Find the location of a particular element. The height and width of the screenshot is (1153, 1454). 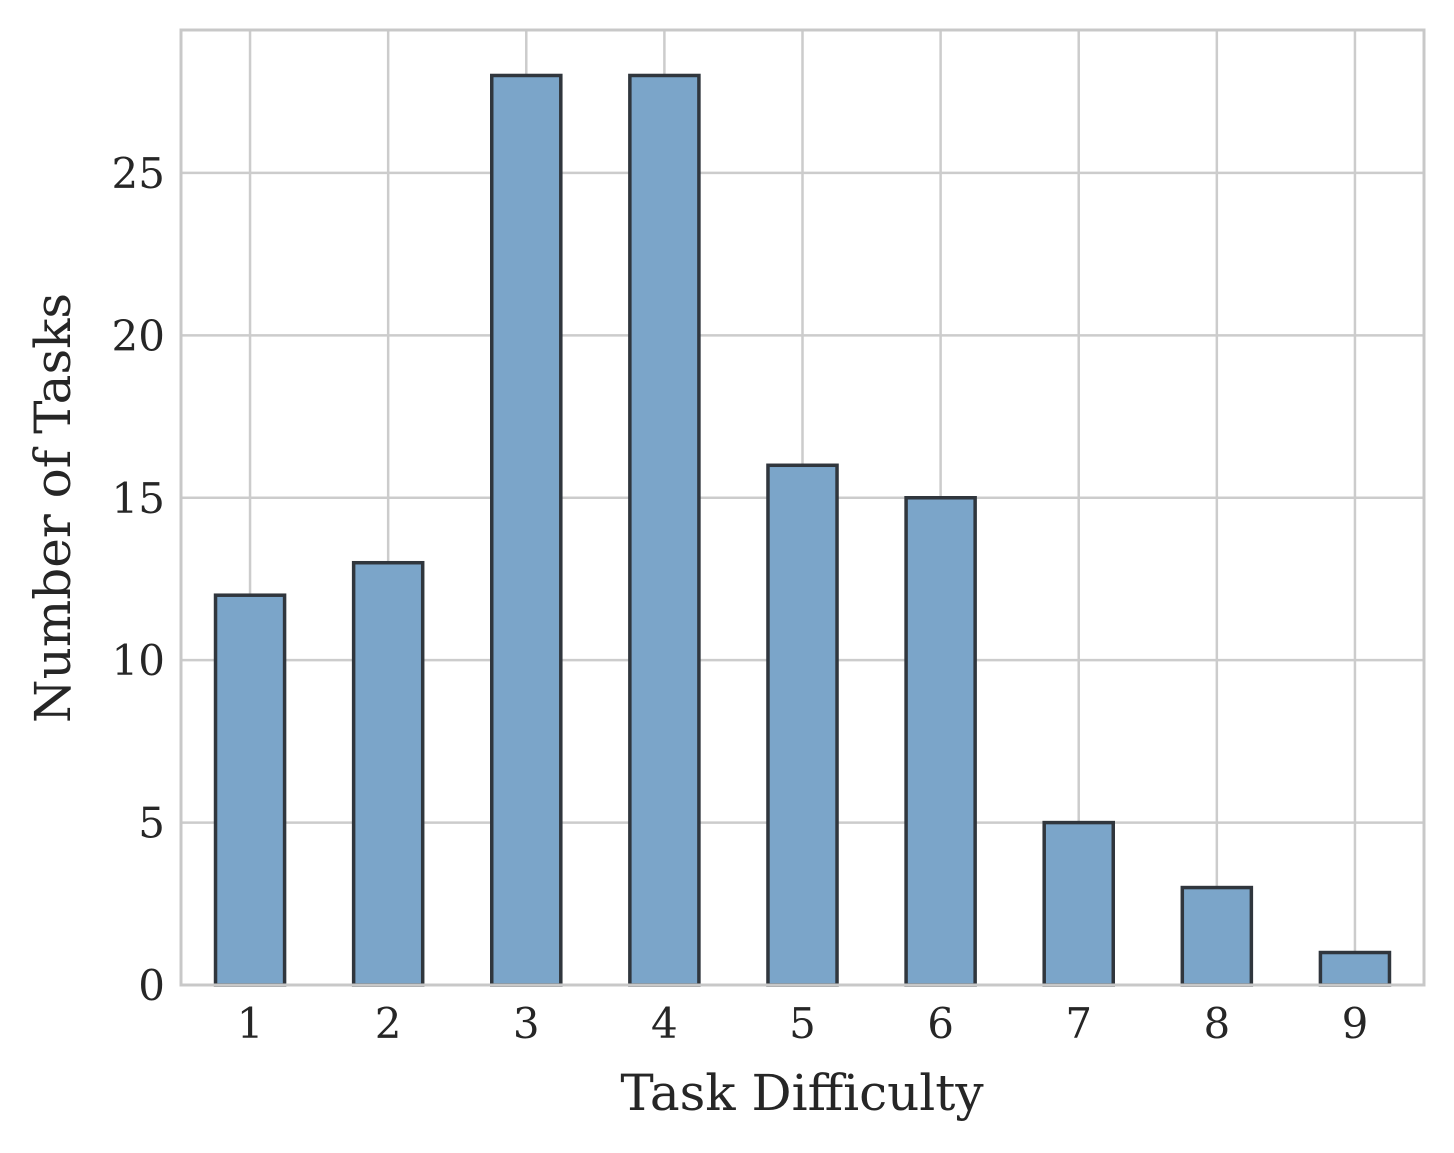

x-tick-label: 5 is located at coordinates (802, 1023).